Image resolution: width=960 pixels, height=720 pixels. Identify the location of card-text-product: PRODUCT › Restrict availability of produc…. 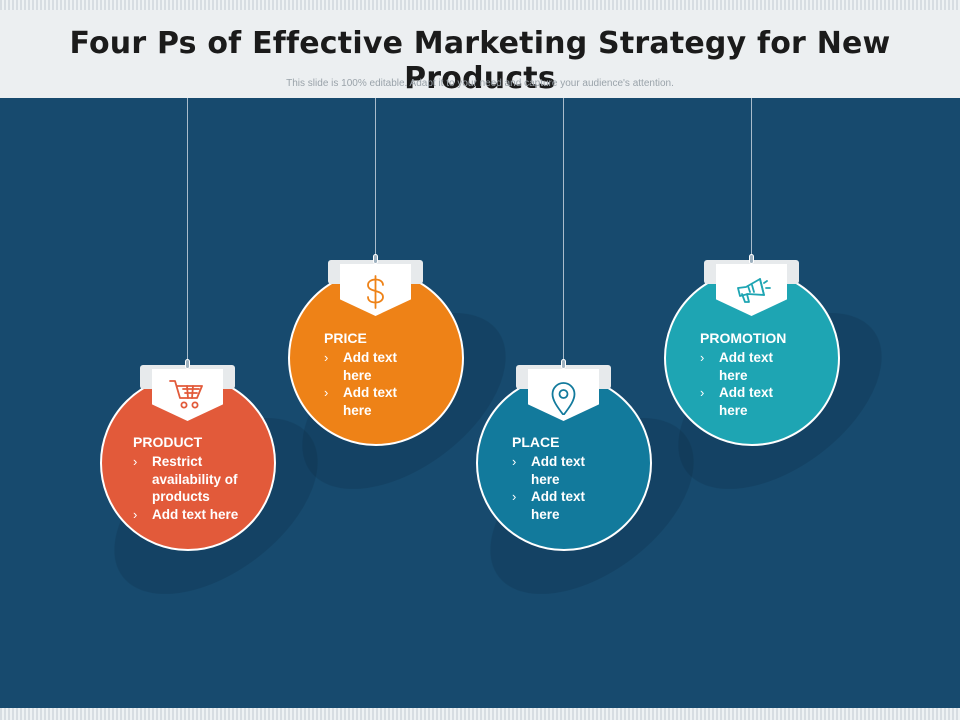
(200, 478).